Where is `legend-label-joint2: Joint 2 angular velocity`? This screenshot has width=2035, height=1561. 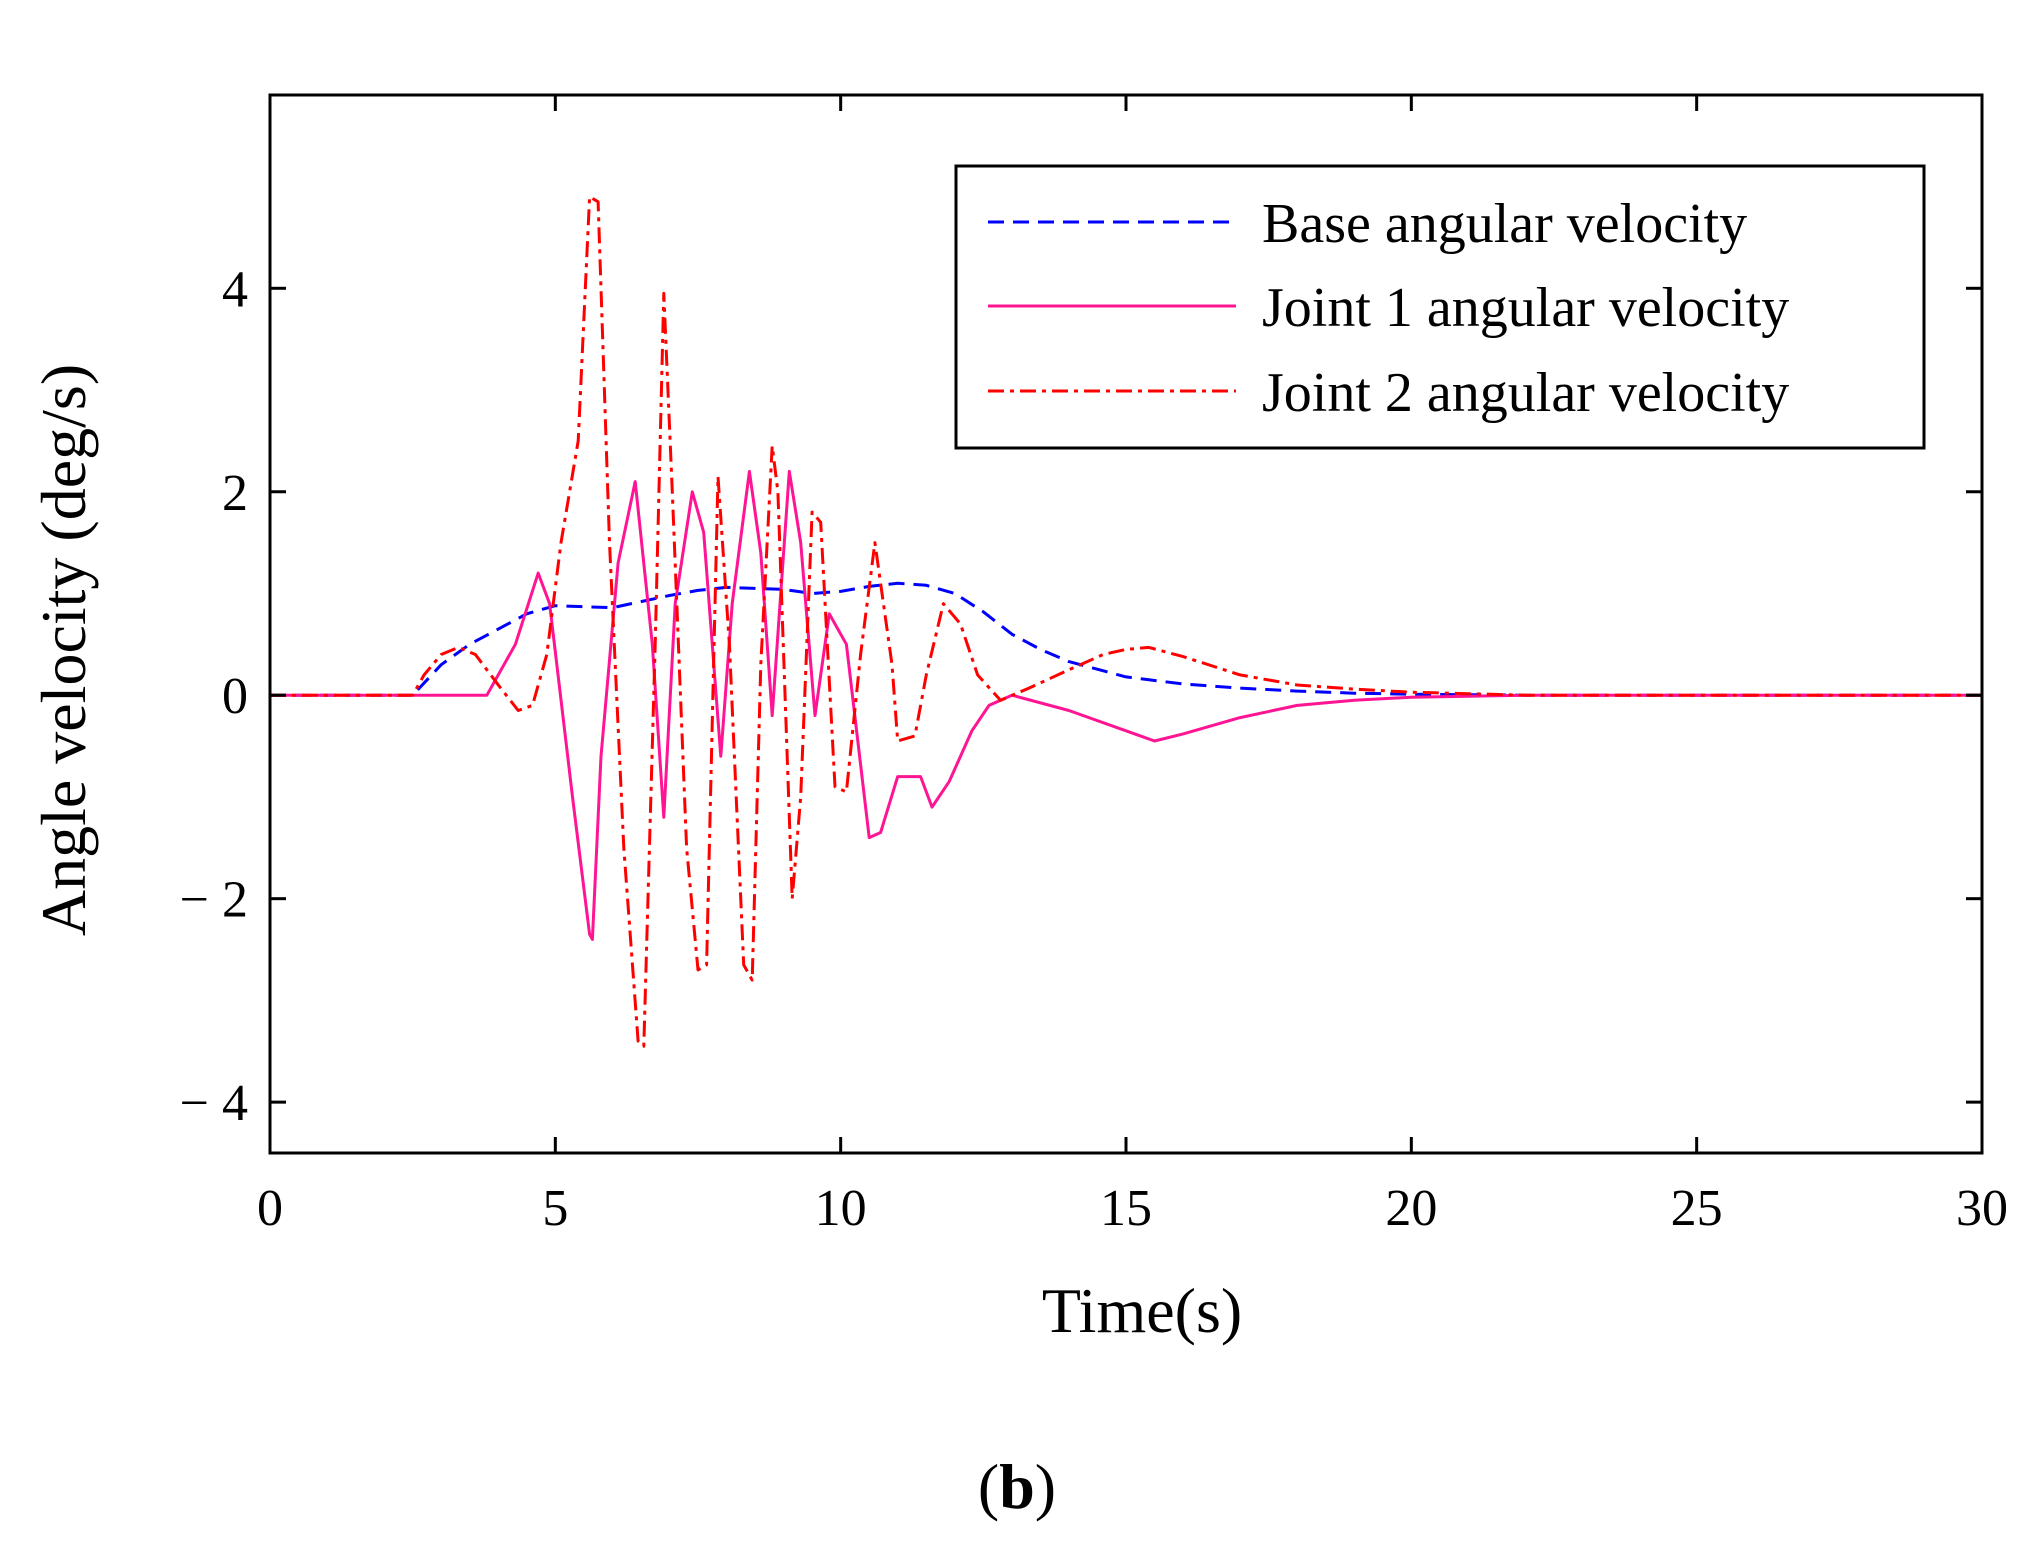
legend-label-joint2: Joint 2 angular velocity is located at coordinates (1525, 393).